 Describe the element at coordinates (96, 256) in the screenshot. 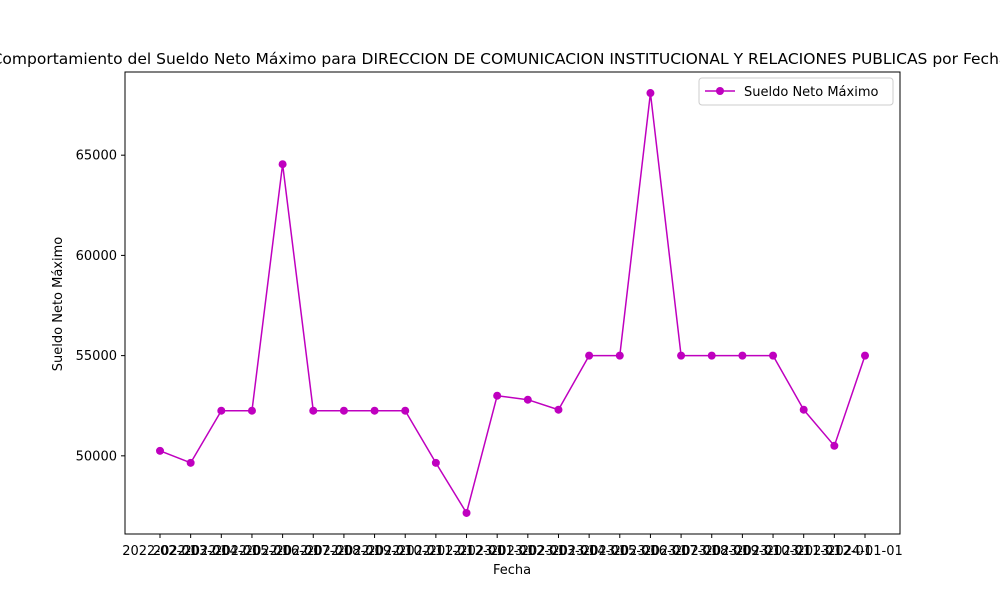

I see `y-tick-label: 60000` at that location.